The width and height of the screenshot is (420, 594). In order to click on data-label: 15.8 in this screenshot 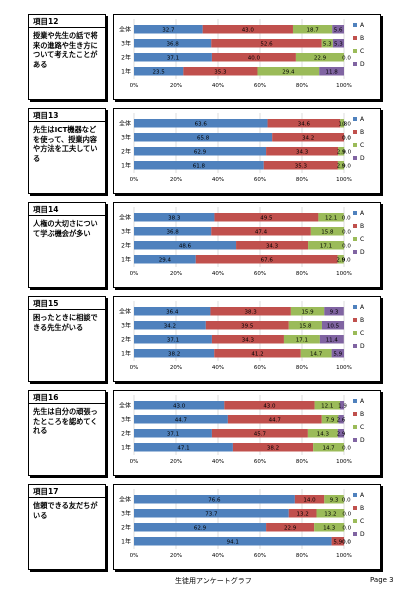, I will do `click(305, 327)`.